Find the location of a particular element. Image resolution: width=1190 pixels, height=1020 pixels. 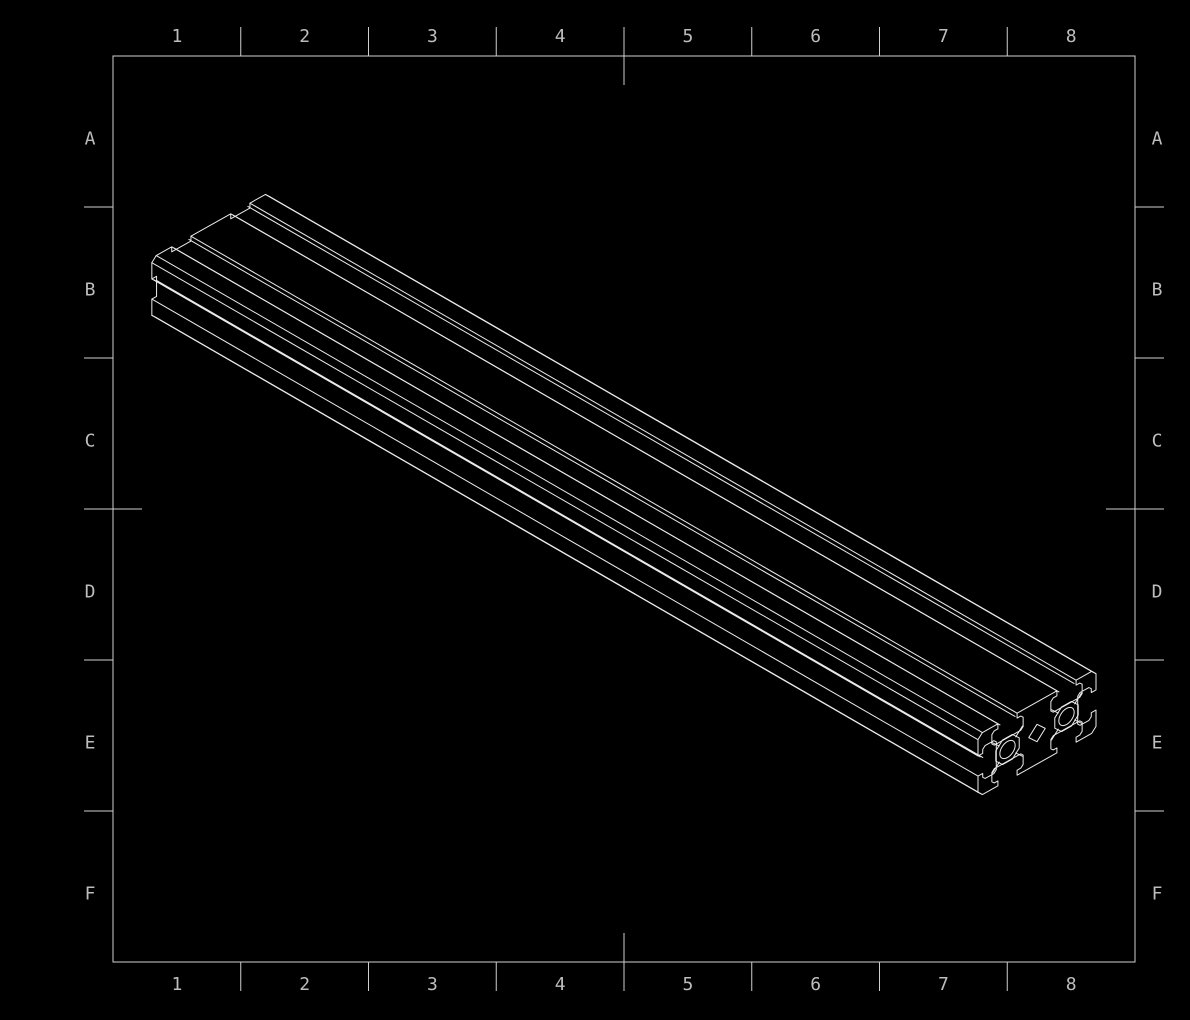

column-label-bottom: 3 is located at coordinates (432, 984).